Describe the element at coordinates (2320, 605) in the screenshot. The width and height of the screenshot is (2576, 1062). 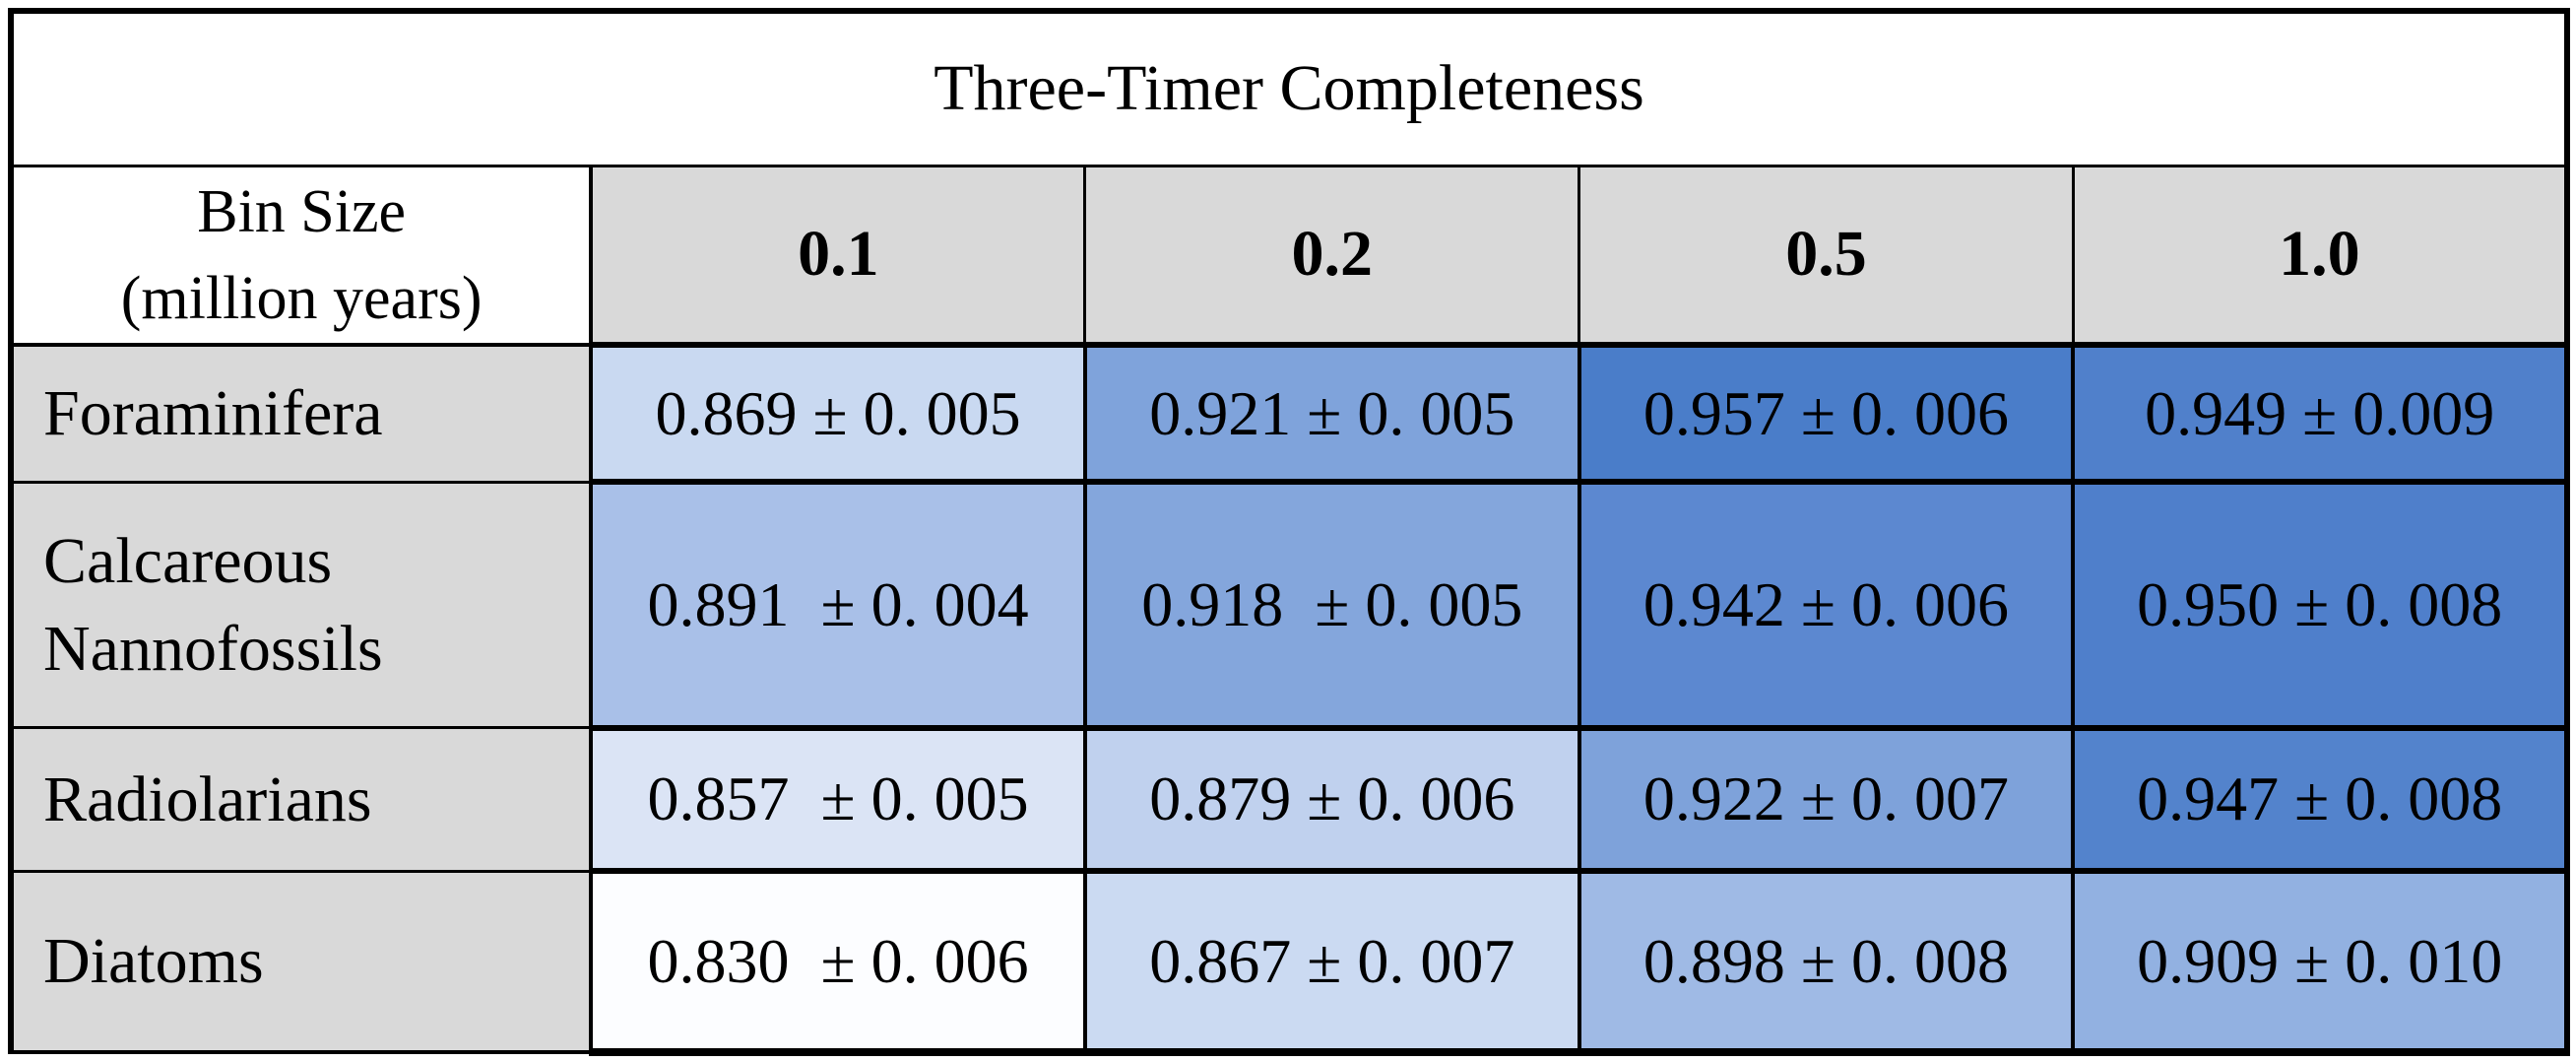
I see `value-cell: 0.950 ± 0. 008` at that location.